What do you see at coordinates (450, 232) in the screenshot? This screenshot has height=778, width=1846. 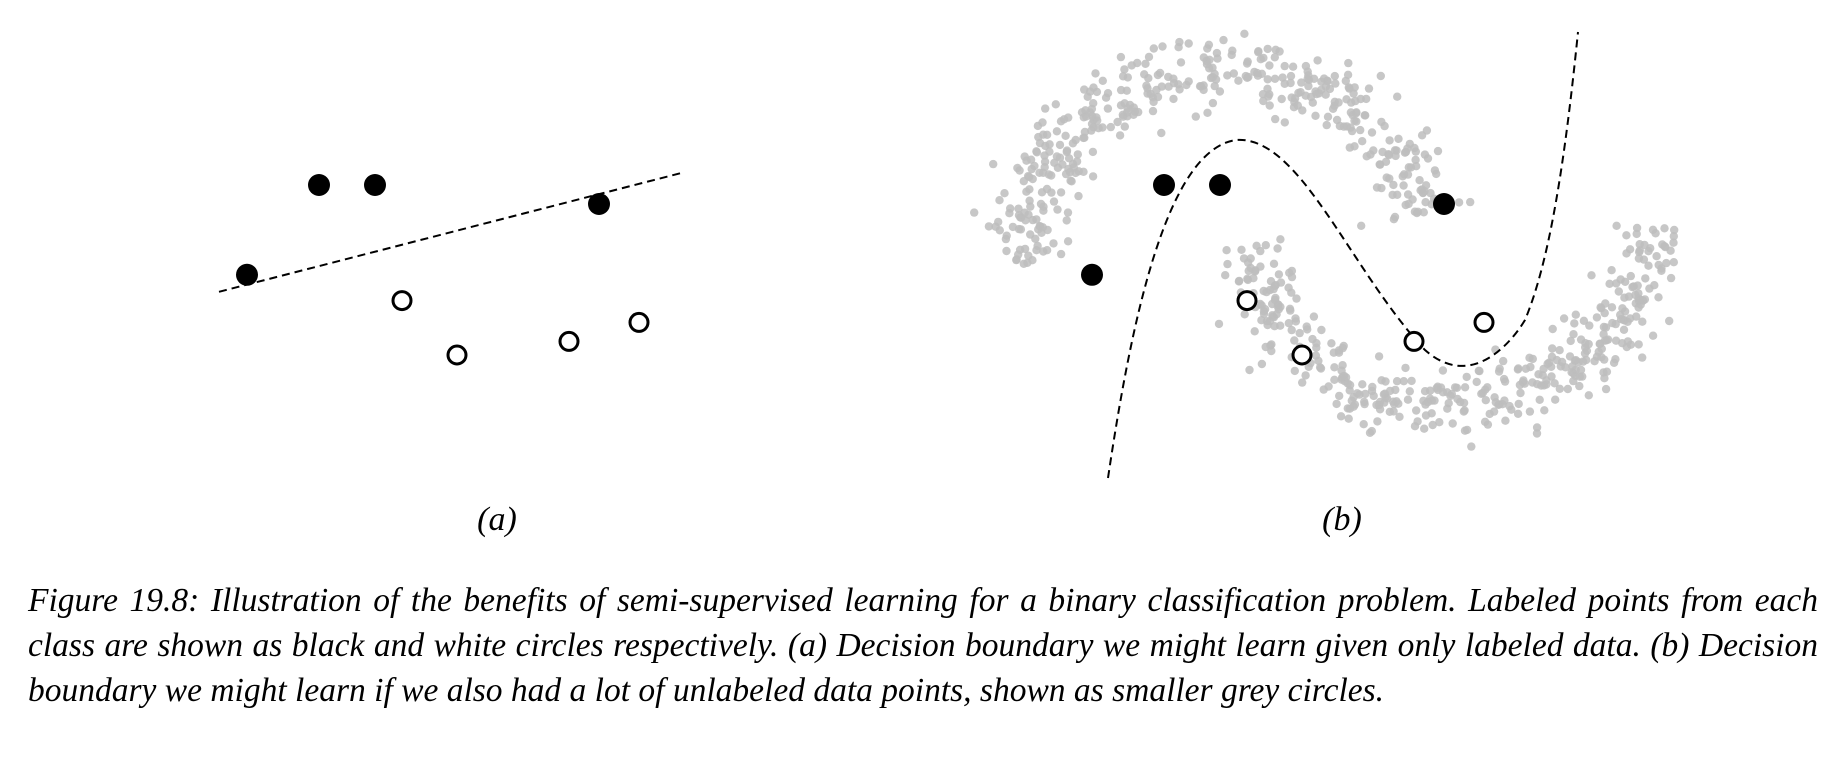 I see `decision-boundary-linear` at bounding box center [450, 232].